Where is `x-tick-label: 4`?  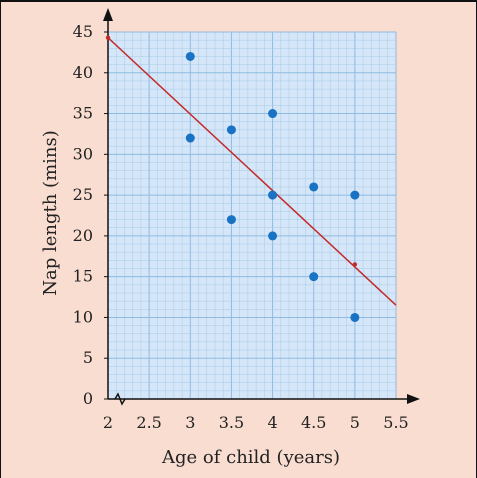 x-tick-label: 4 is located at coordinates (272, 422).